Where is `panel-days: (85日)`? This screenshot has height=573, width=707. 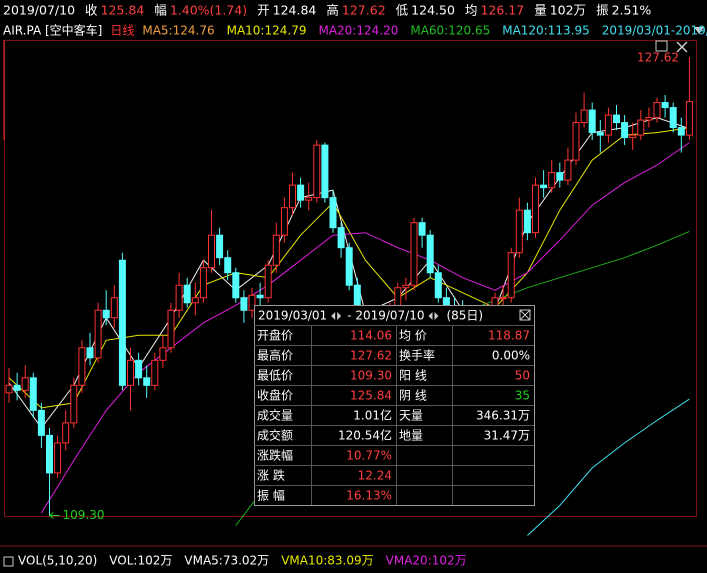
panel-days: (85日) is located at coordinates (464, 316).